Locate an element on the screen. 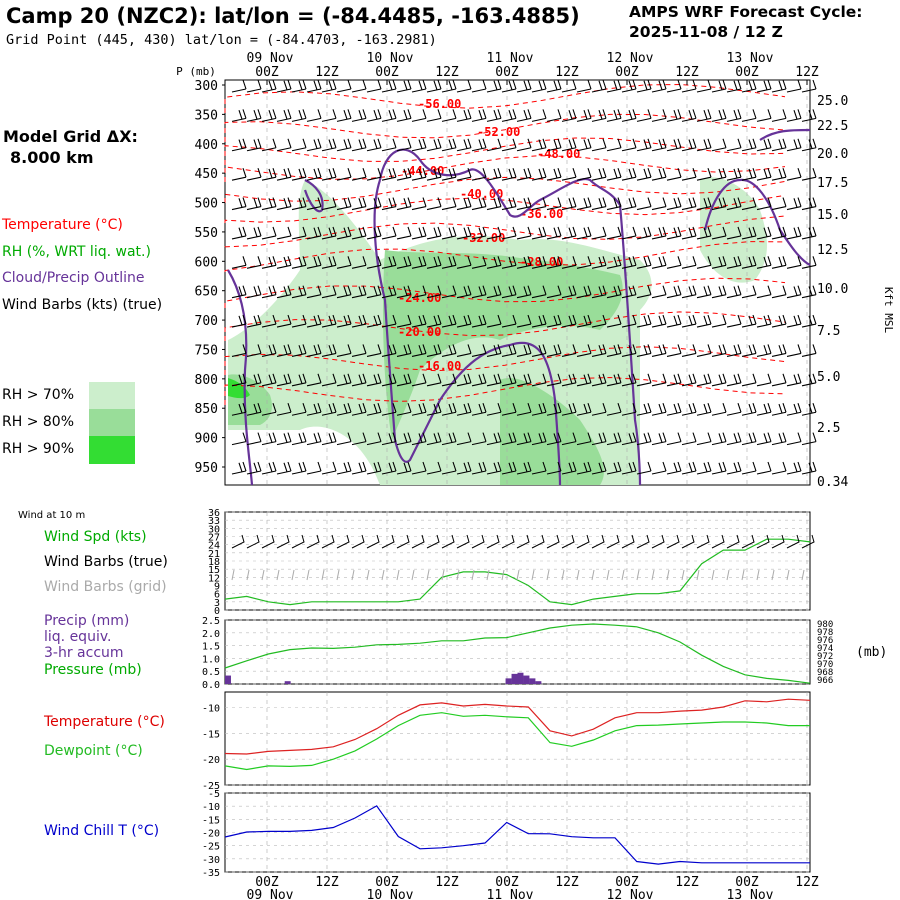 The width and height of the screenshot is (900, 900). pressure-ytick: 978 is located at coordinates (825, 633).